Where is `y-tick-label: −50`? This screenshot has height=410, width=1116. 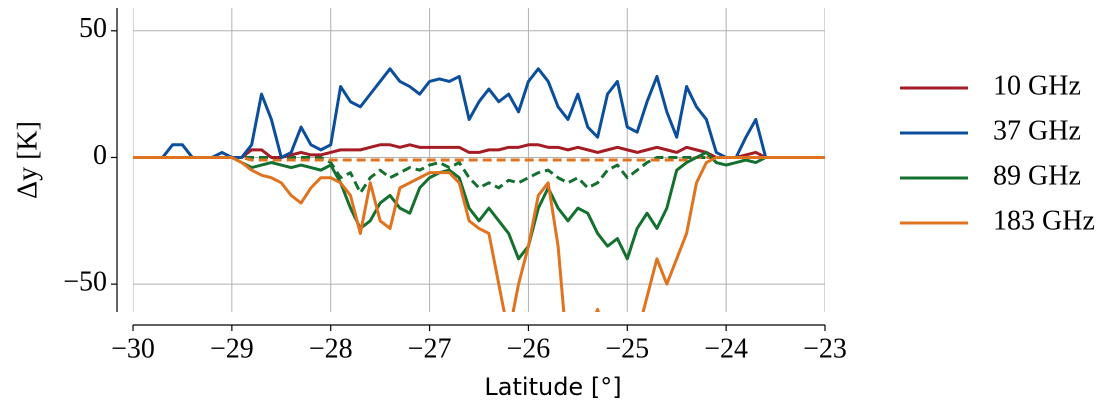
y-tick-label: −50 is located at coordinates (85, 282).